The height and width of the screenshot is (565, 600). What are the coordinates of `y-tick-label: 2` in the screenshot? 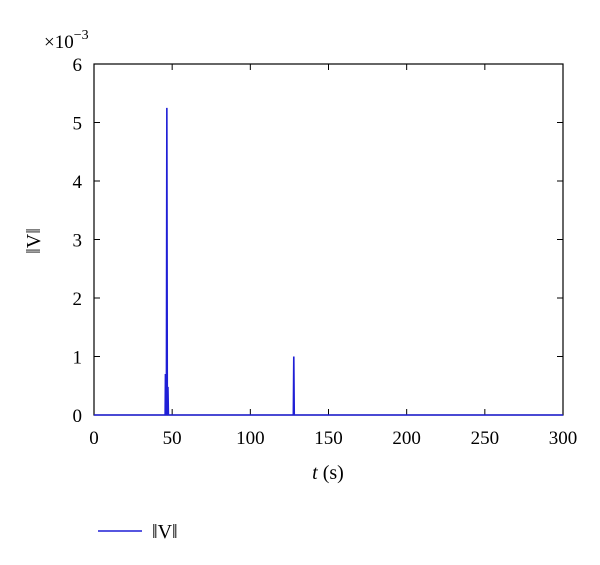 It's located at (78, 299).